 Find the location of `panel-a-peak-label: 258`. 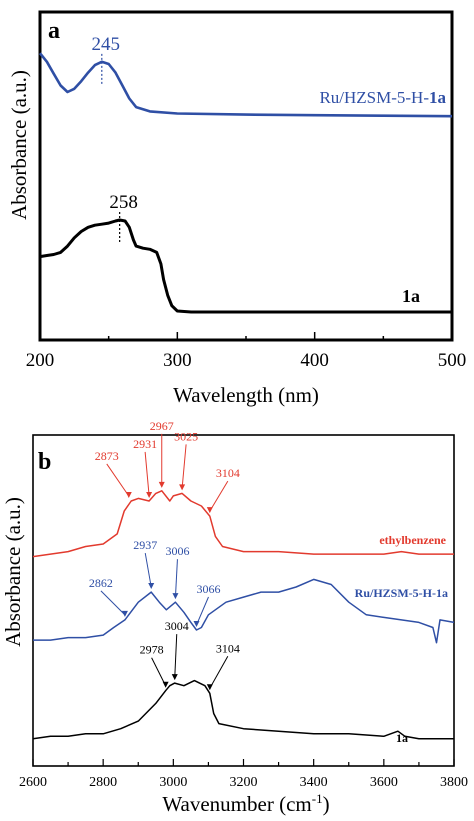

panel-a-peak-label: 258 is located at coordinates (123, 202).